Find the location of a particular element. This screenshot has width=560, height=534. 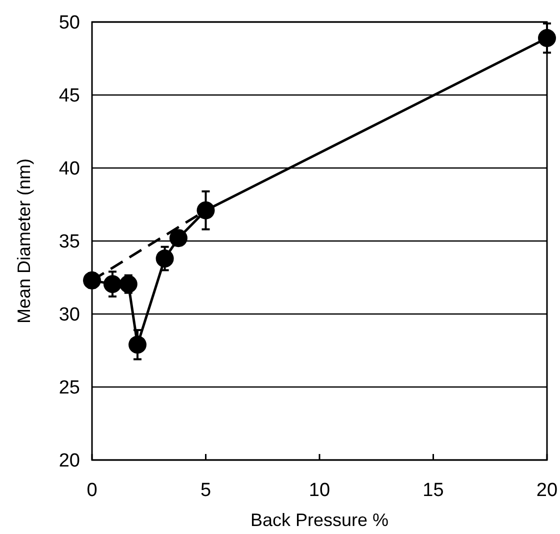

x-tick-label: 5 is located at coordinates (206, 490).